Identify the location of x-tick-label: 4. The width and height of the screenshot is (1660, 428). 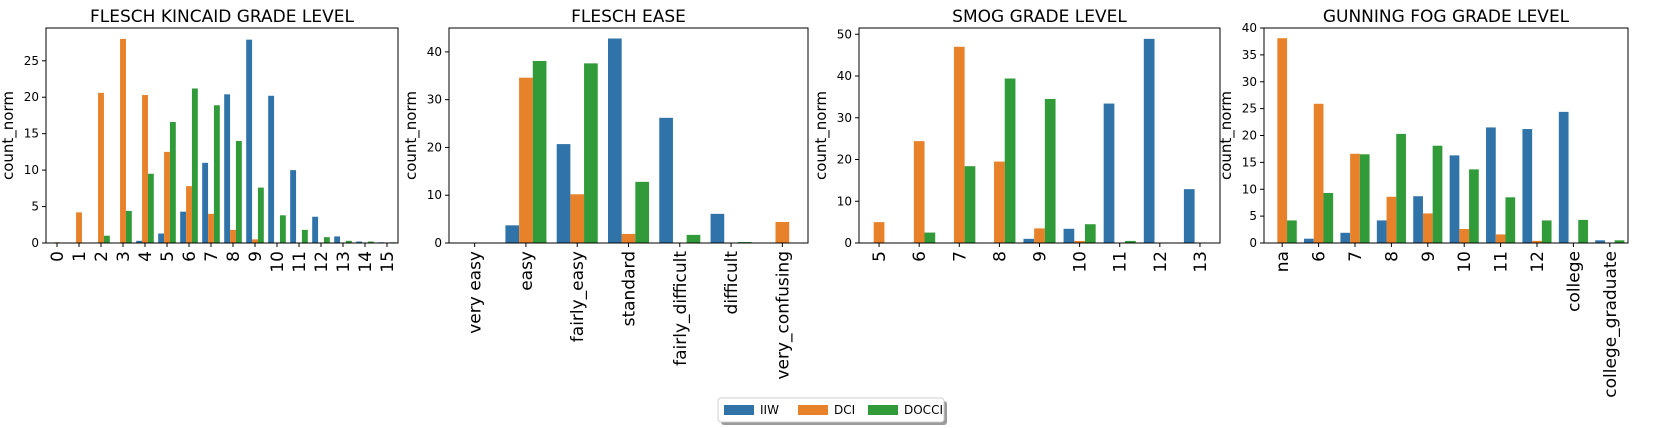
(146, 256).